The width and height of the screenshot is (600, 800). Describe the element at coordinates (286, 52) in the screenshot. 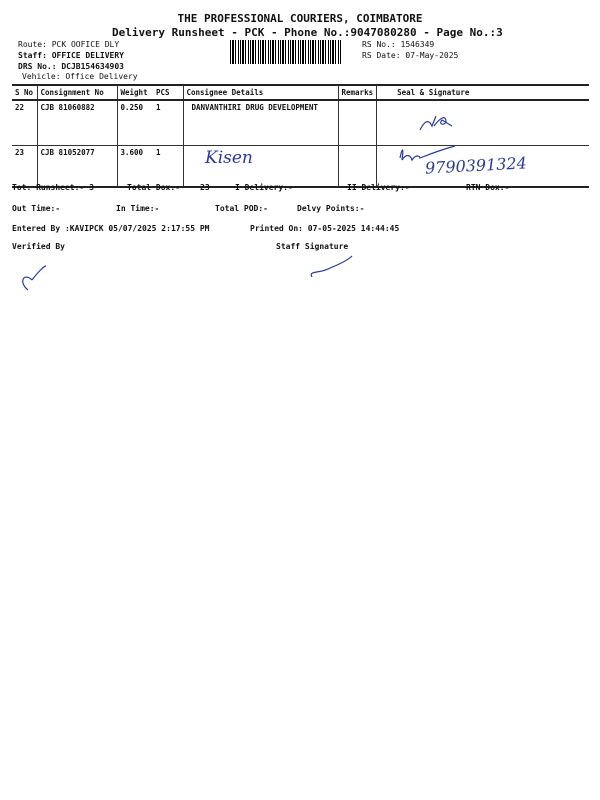

I see `barcode` at that location.